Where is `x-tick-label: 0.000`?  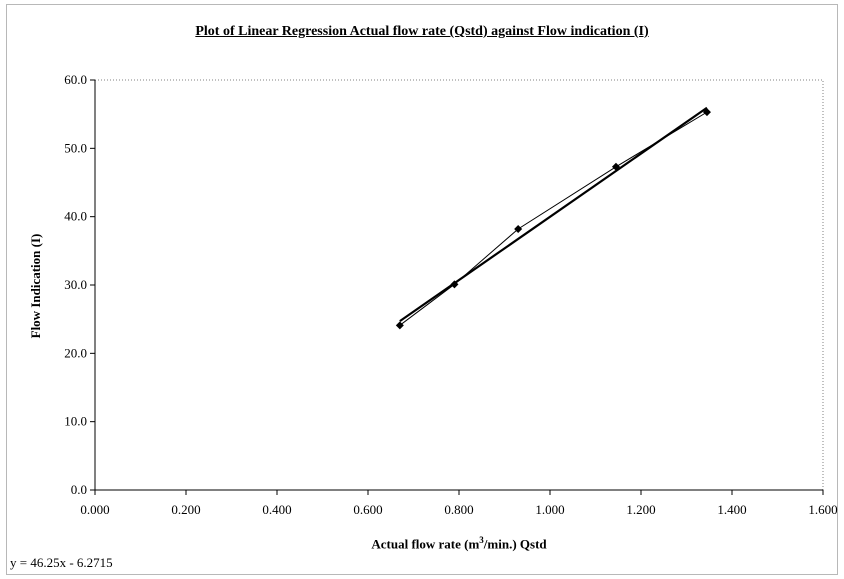 x-tick-label: 0.000 is located at coordinates (94, 509).